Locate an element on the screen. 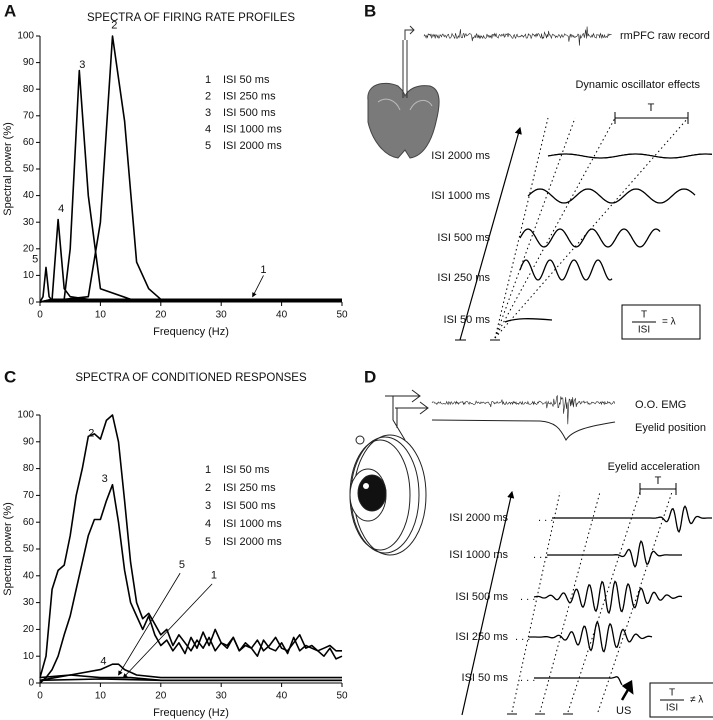  row-label: ISI 2000 ms is located at coordinates (478, 518).